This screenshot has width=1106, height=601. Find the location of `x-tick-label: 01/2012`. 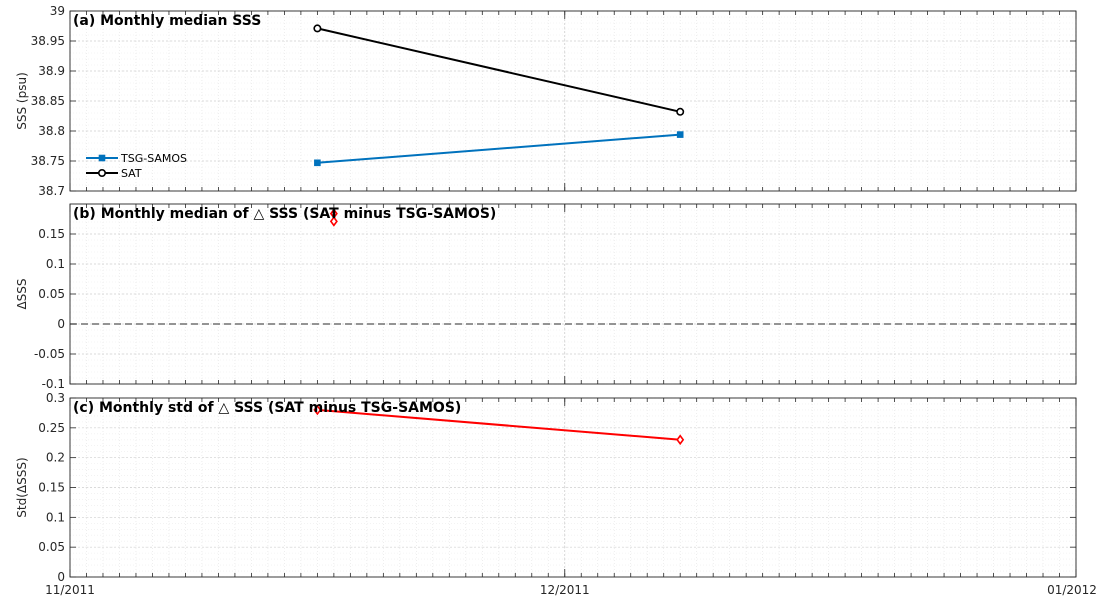

x-tick-label: 01/2012 is located at coordinates (1072, 590).